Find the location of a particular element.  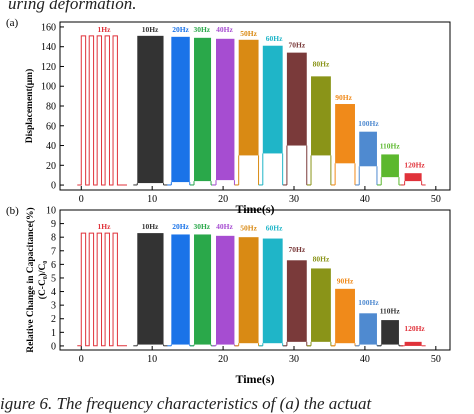

panel-a-y-tick-label: 80 is located at coordinates (51, 107).